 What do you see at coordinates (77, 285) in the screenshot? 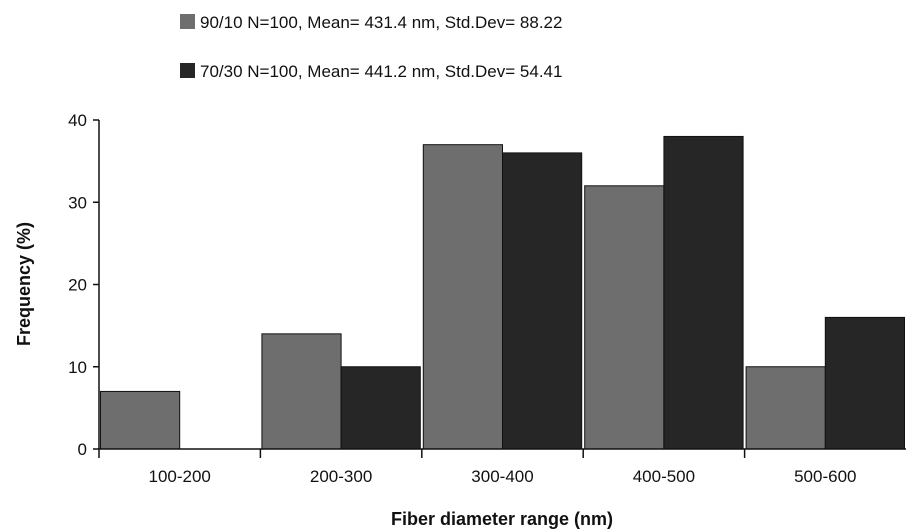
I see `y-tick-label-20: 20` at bounding box center [77, 285].